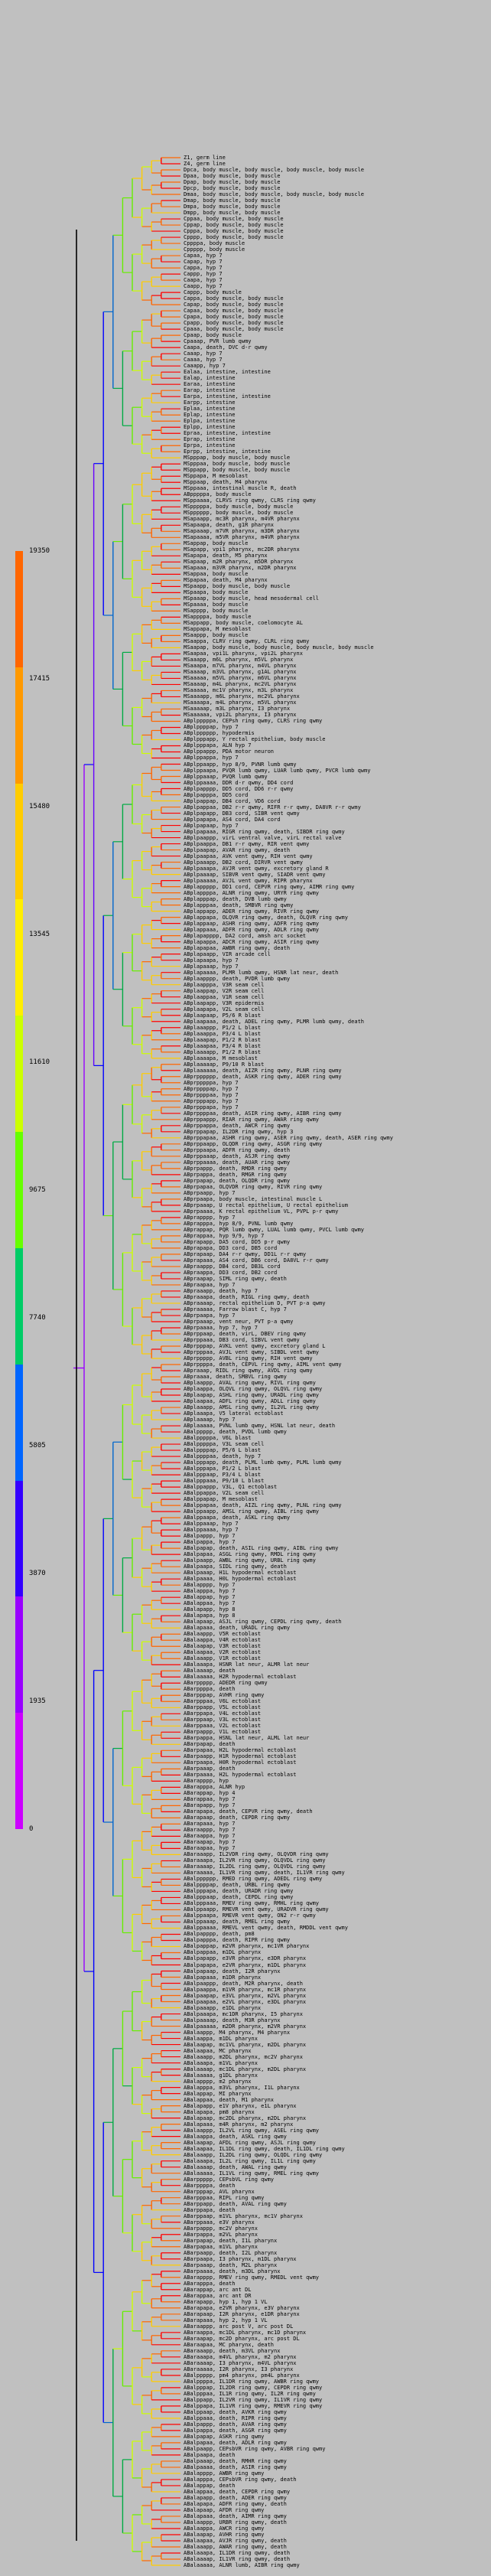 Image resolution: width=491 pixels, height=2576 pixels. Describe the element at coordinates (210, 1799) in the screenshot. I see `leaf-label: ABarappaa, hyp 7` at that location.